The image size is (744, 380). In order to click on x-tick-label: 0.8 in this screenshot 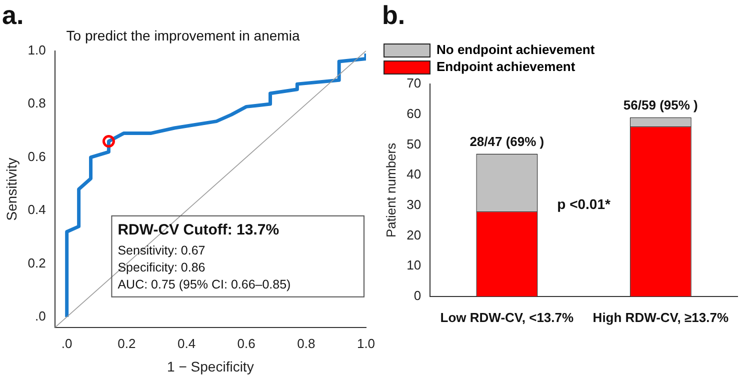, I will do `click(306, 343)`.